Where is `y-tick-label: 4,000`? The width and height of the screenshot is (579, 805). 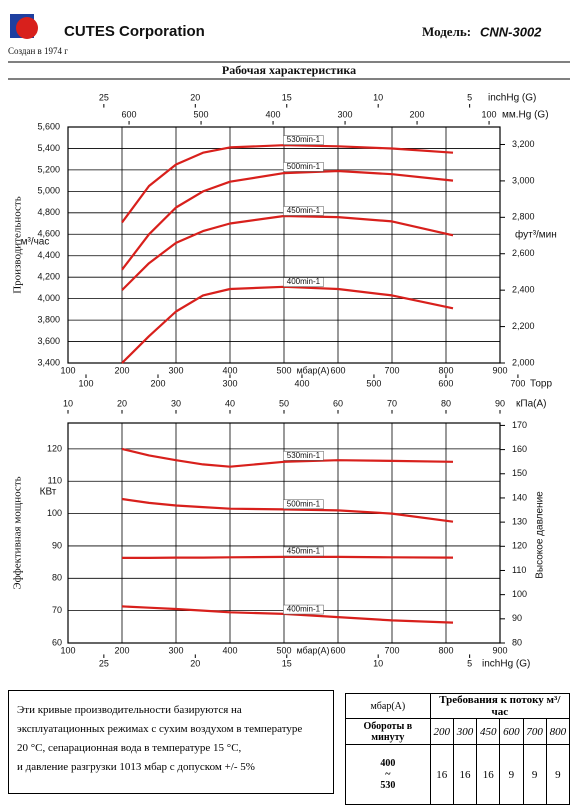 y-tick-label: 4,000 is located at coordinates (48, 298).